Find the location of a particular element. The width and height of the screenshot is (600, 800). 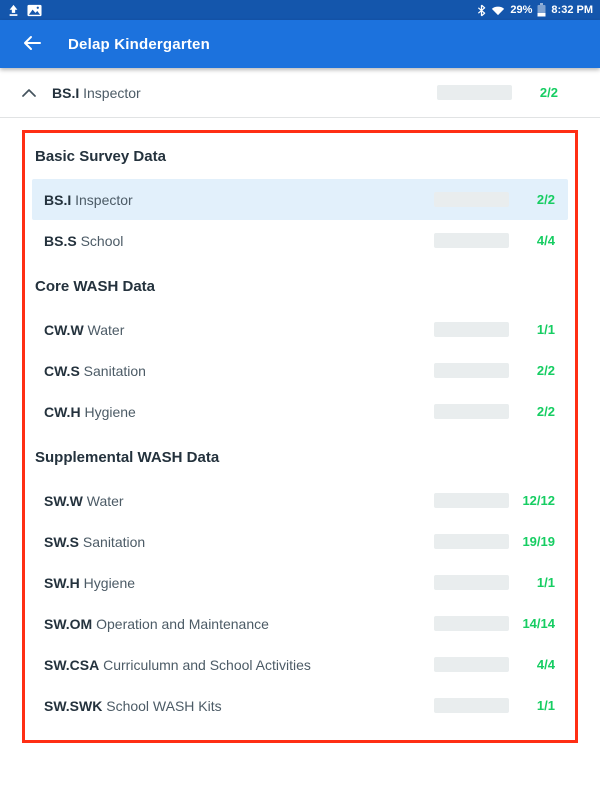

survey-group-header: BS.I Inspector 2/2 is located at coordinates (300, 92).